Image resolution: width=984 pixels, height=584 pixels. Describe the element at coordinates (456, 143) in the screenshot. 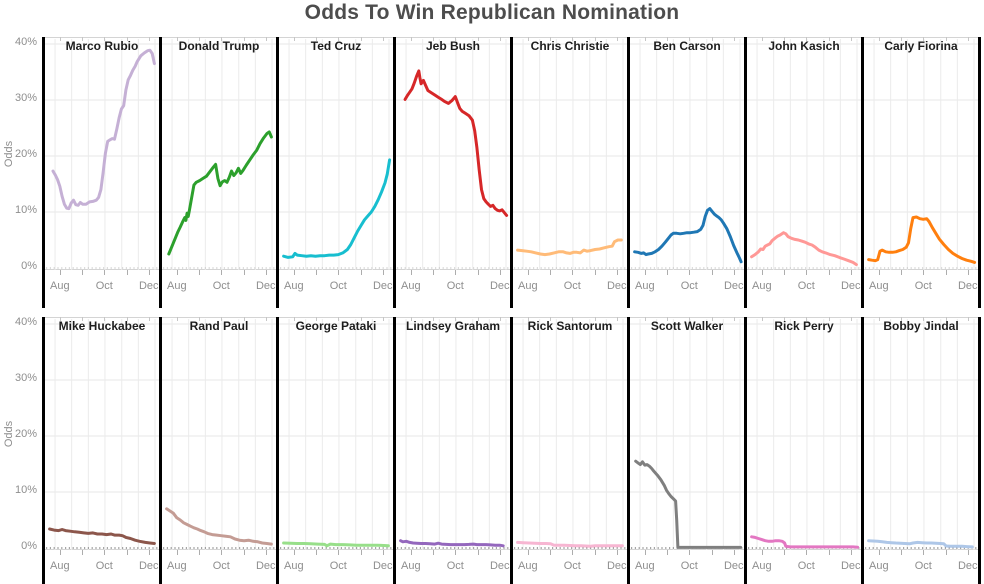

I see `trend-line-jeb-bush` at that location.